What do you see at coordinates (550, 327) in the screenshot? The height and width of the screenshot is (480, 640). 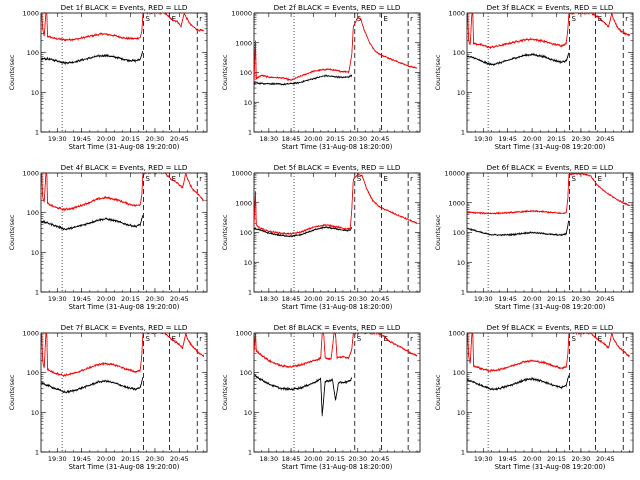 I see `panel-title: Det 9f BLACK = Events, RED = LLD` at bounding box center [550, 327].